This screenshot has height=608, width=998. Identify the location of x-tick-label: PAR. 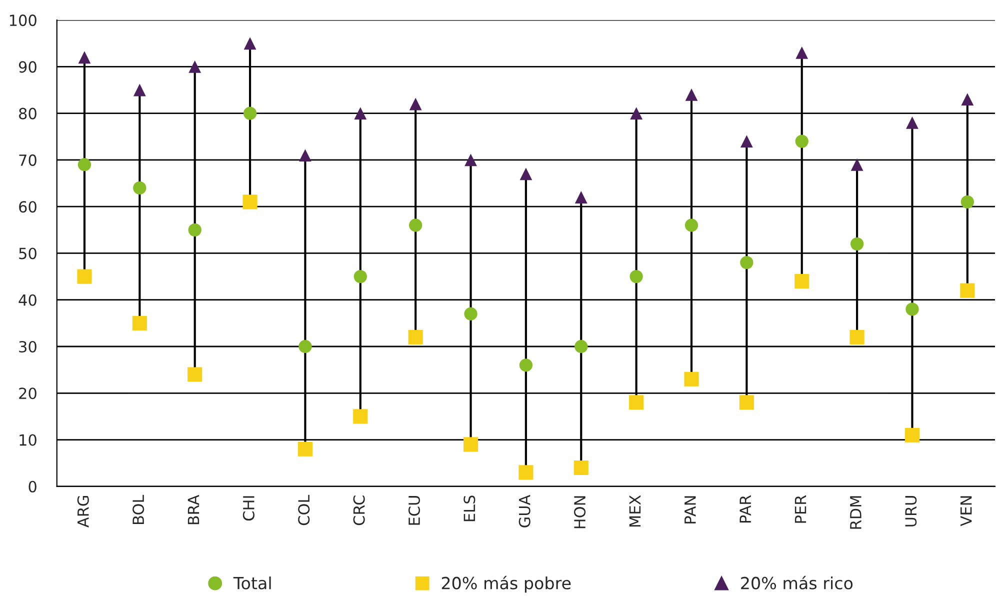
(745, 509).